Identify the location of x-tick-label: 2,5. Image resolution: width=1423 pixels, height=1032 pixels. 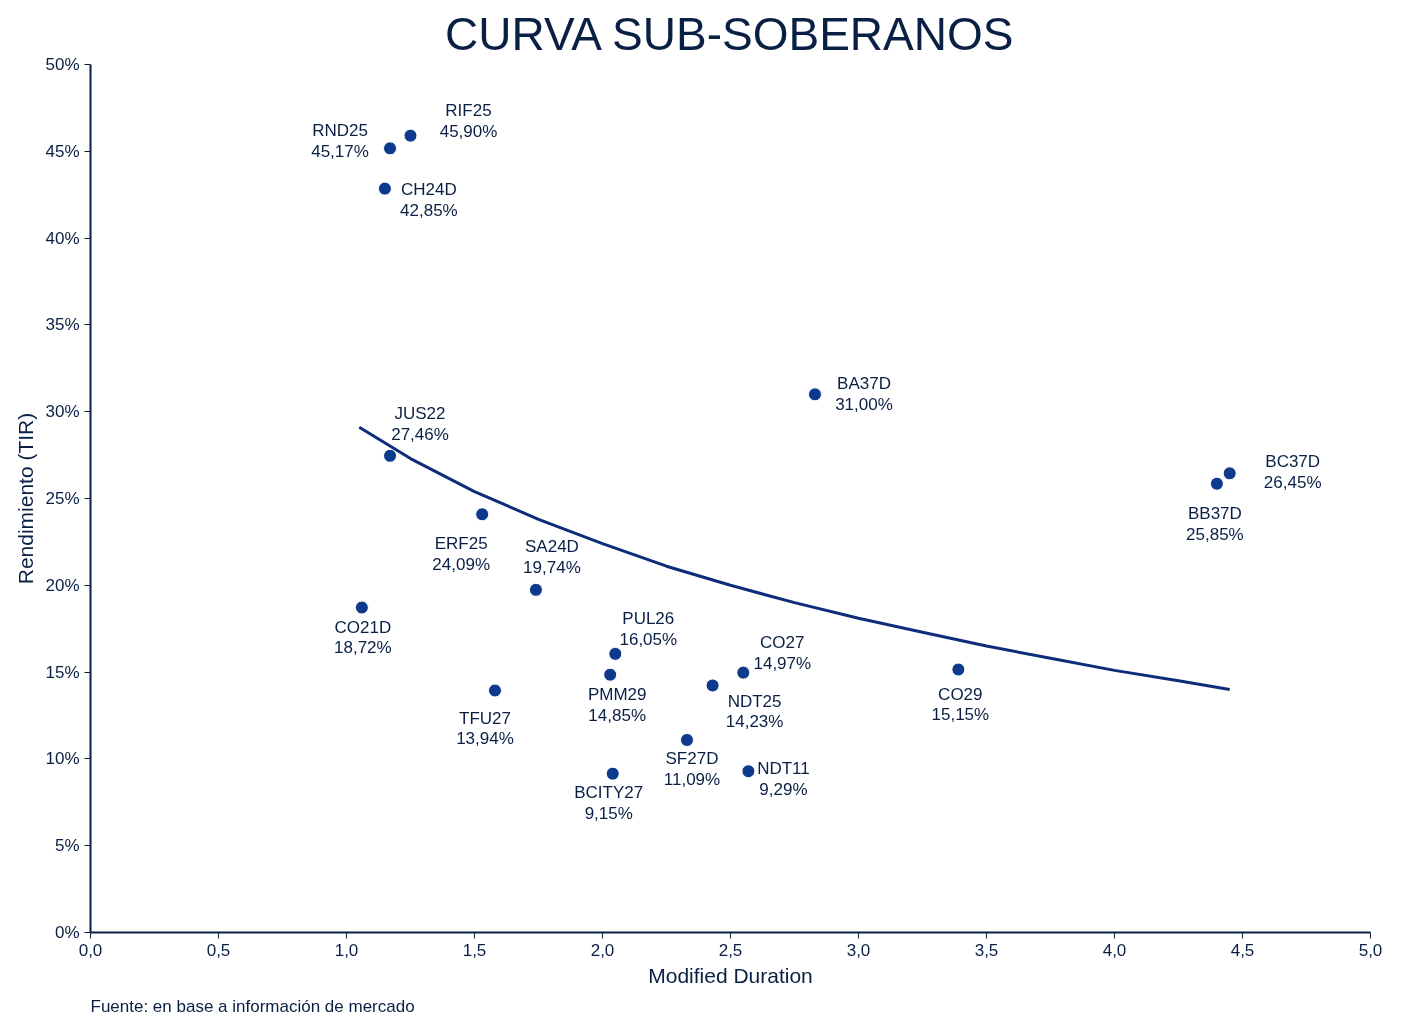
(730, 950).